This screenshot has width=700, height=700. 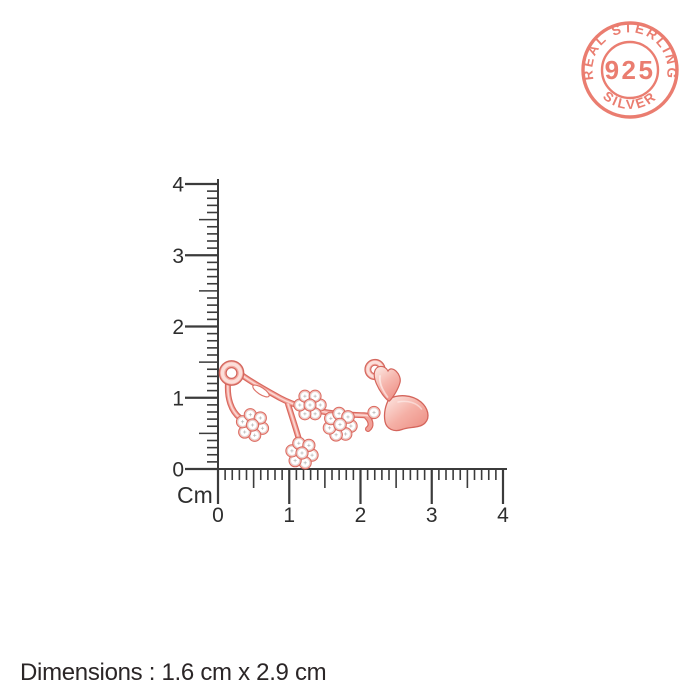 What do you see at coordinates (178, 185) in the screenshot?
I see `vertical-ruler-label: 4` at bounding box center [178, 185].